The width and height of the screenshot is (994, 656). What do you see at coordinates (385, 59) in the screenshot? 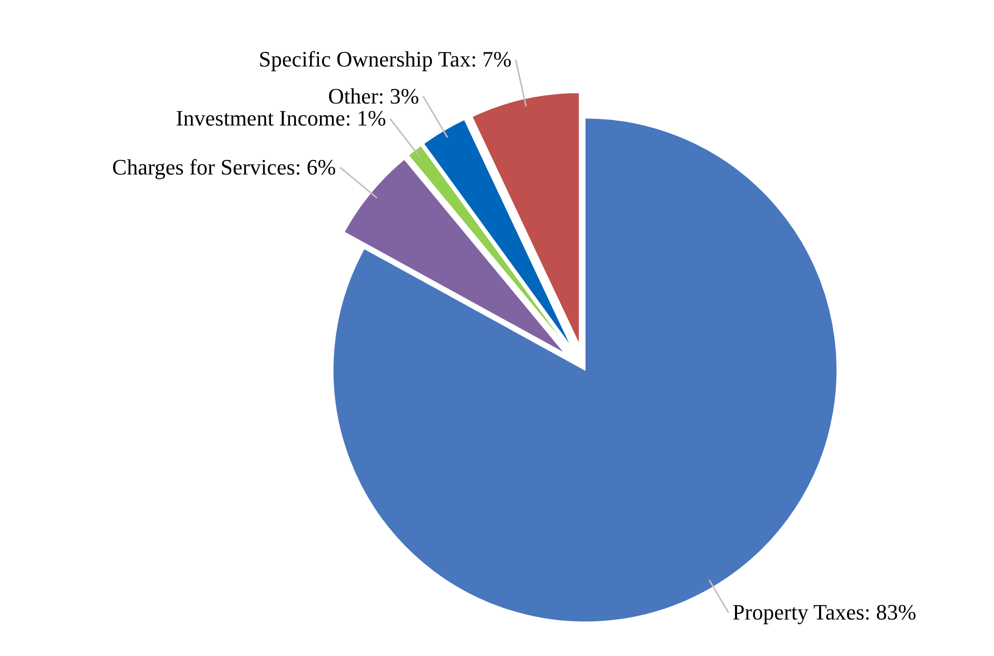
I see `slice-label: Specific Ownership Tax: 7%` at bounding box center [385, 59].